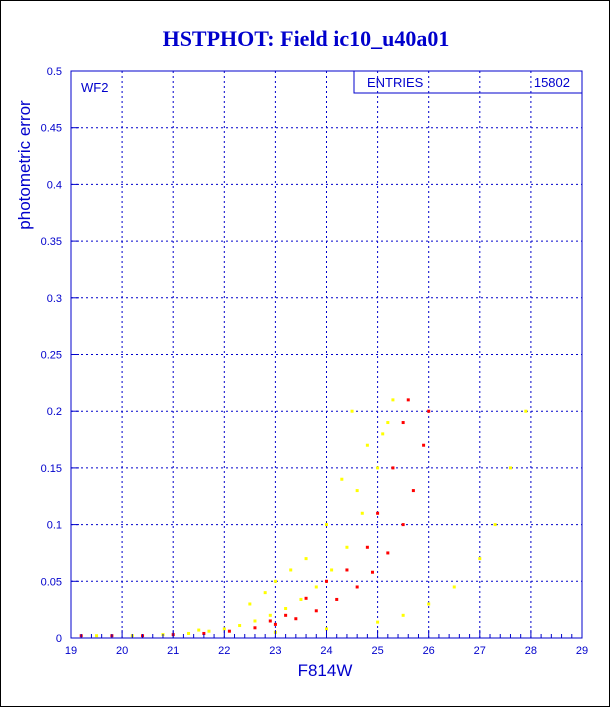  Describe the element at coordinates (71, 651) in the screenshot. I see `x-tick-label: 19` at that location.